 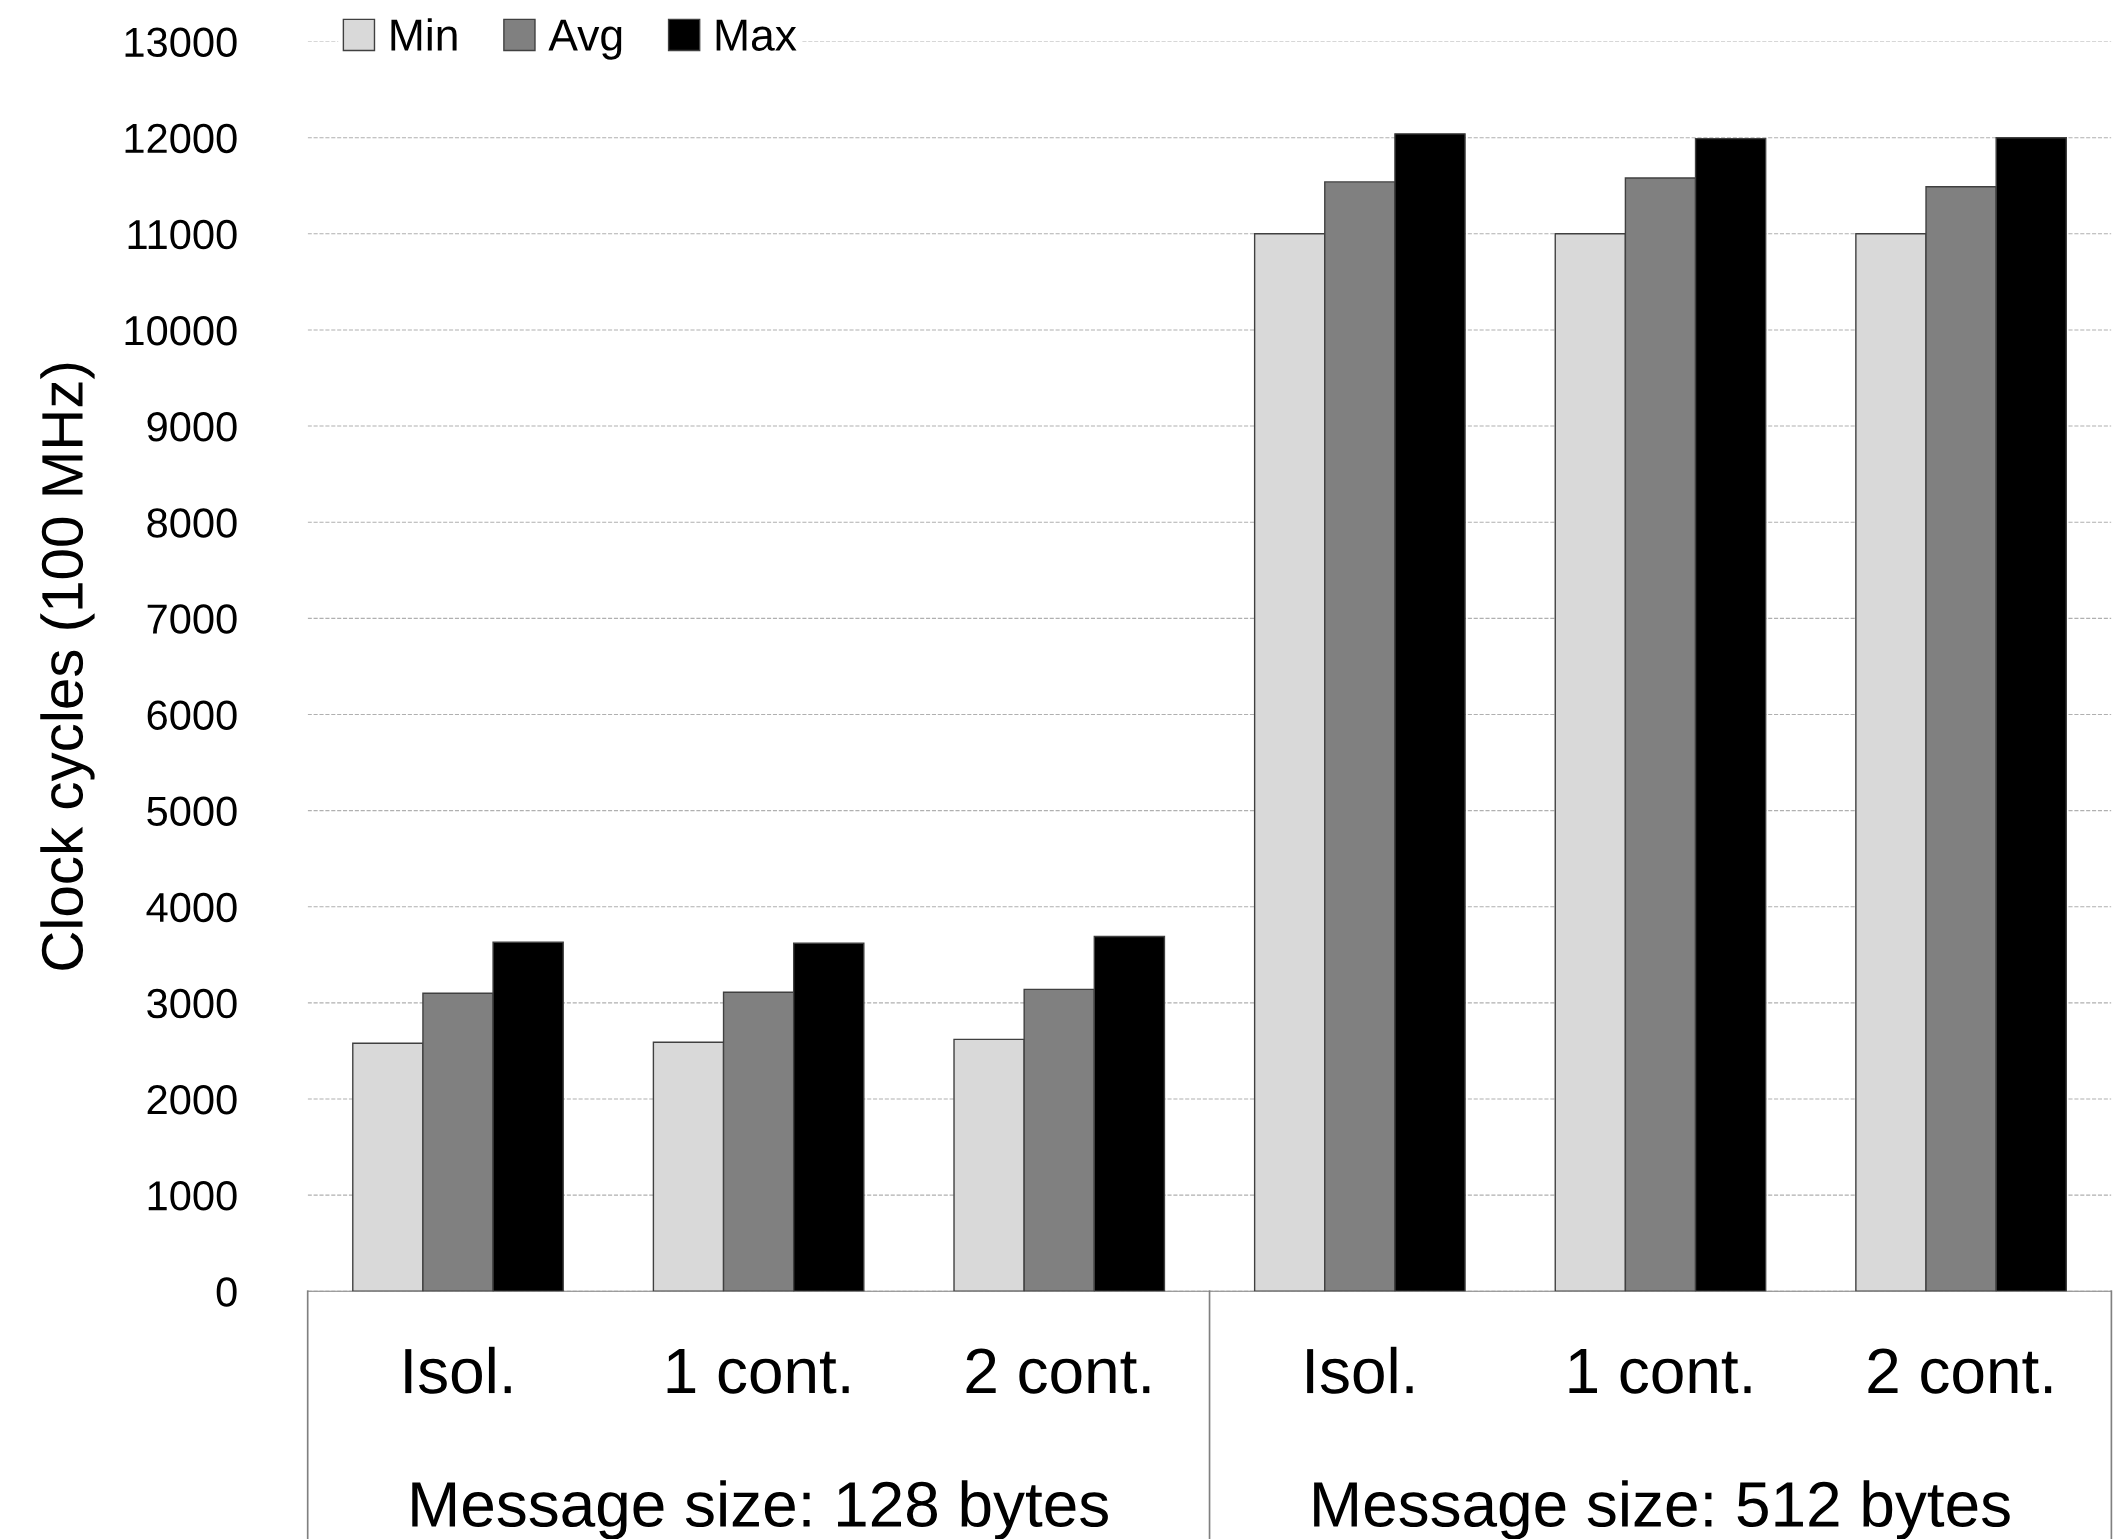 What do you see at coordinates (192, 1003) in the screenshot?
I see `y-tick-label: 3000` at bounding box center [192, 1003].